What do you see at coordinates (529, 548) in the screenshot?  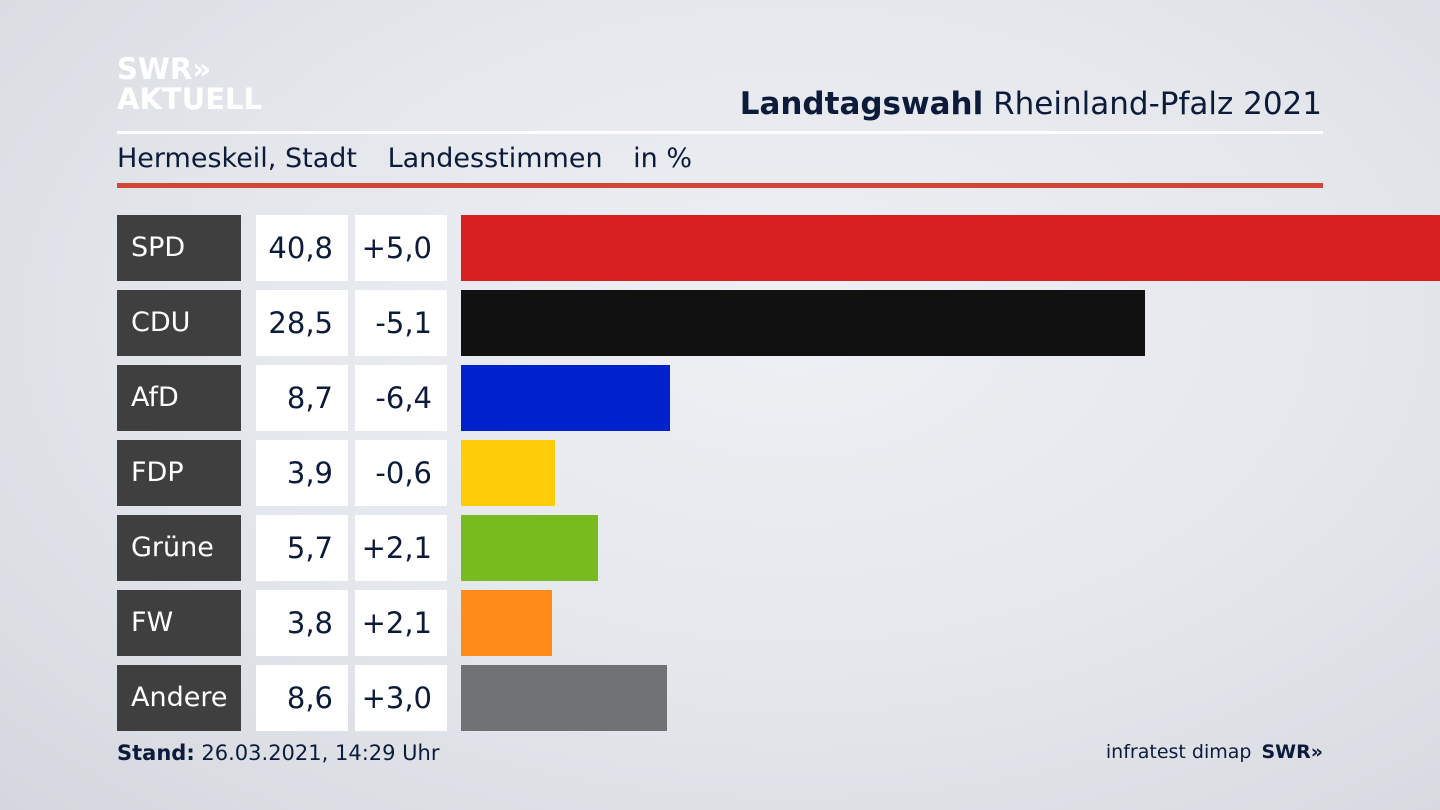 I see `bar-grüne` at bounding box center [529, 548].